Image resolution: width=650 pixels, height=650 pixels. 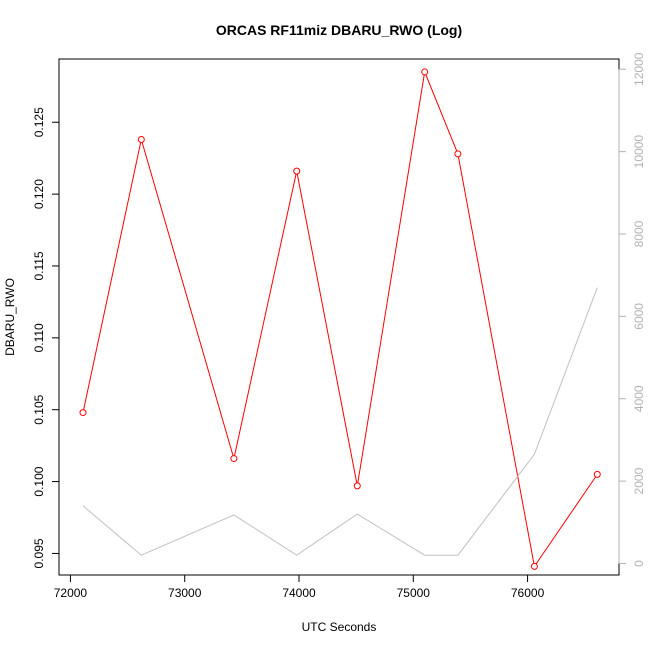 What do you see at coordinates (39, 265) in the screenshot?
I see `y-tick-label: 0.115` at bounding box center [39, 265].